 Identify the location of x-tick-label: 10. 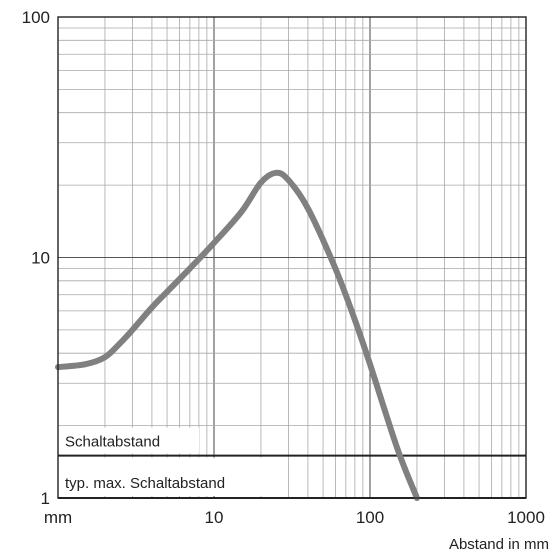
(214, 517).